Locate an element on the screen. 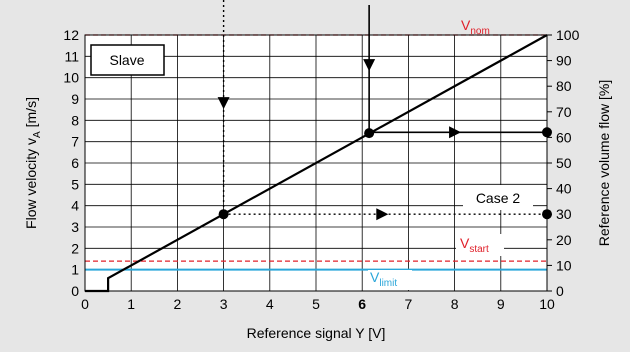  x-tick-label: 0 is located at coordinates (85, 304).